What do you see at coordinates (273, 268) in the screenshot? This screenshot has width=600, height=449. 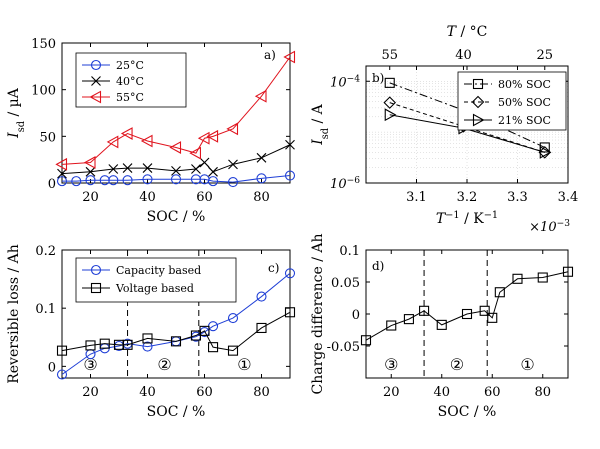 I see `panel-label: c)` at bounding box center [273, 268].